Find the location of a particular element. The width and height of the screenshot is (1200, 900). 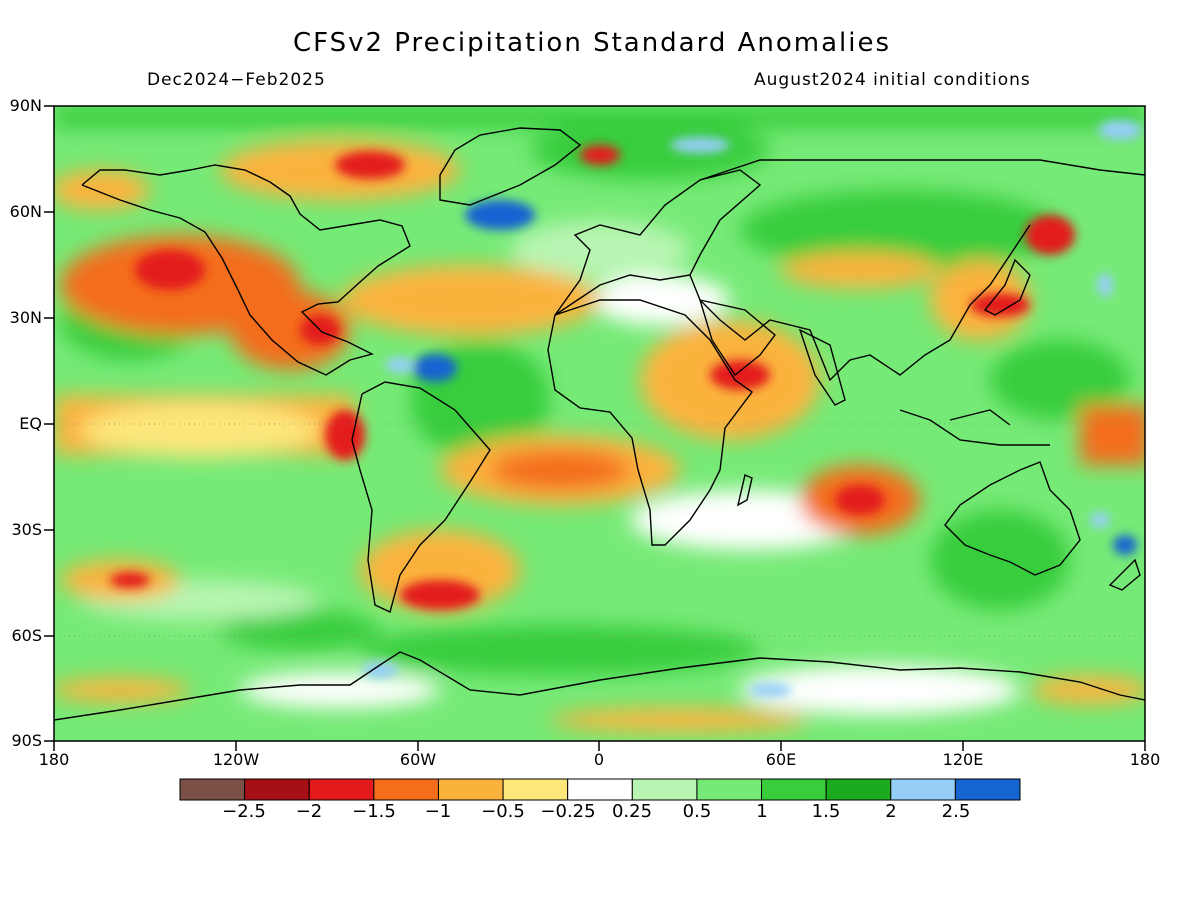

lon-label-120e: 120E is located at coordinates (963, 759).